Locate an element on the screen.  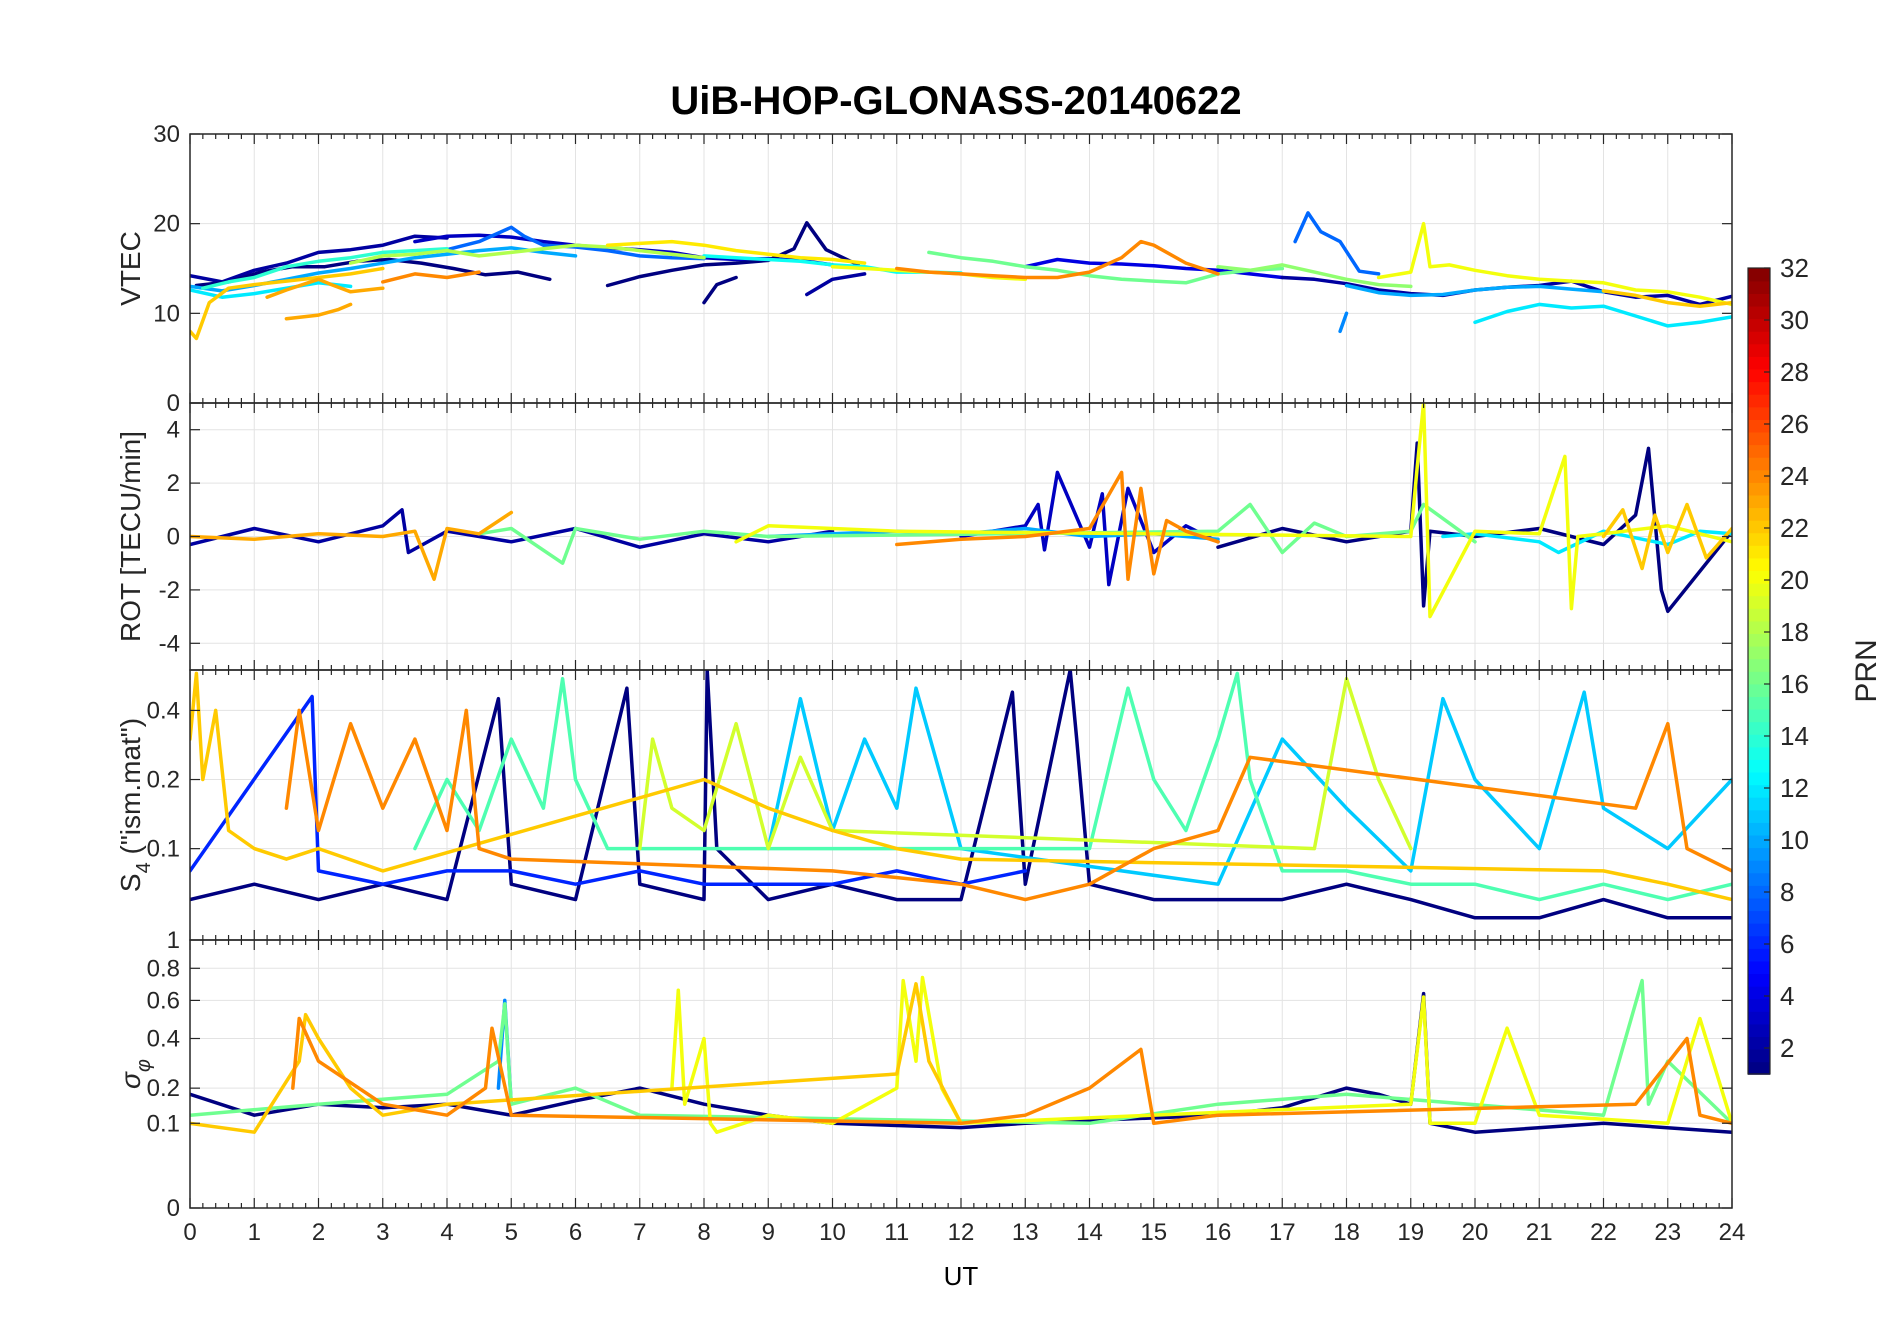
colorbar-tick-label: 26 is located at coordinates (1794, 424).